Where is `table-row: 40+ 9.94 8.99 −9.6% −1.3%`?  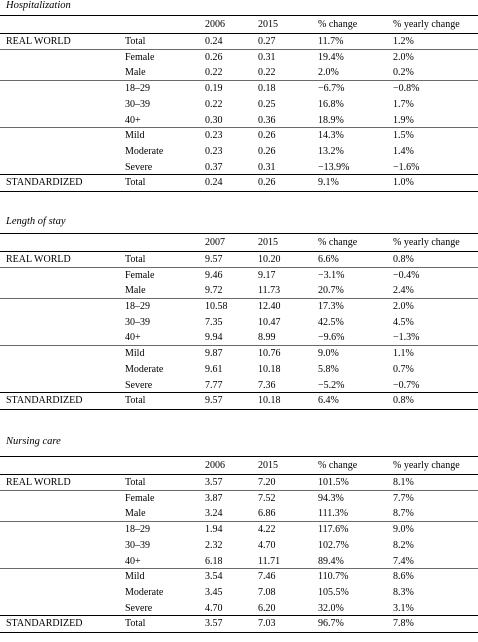
table-row: 40+ 9.94 8.99 −9.6% −1.3% is located at coordinates (239, 338).